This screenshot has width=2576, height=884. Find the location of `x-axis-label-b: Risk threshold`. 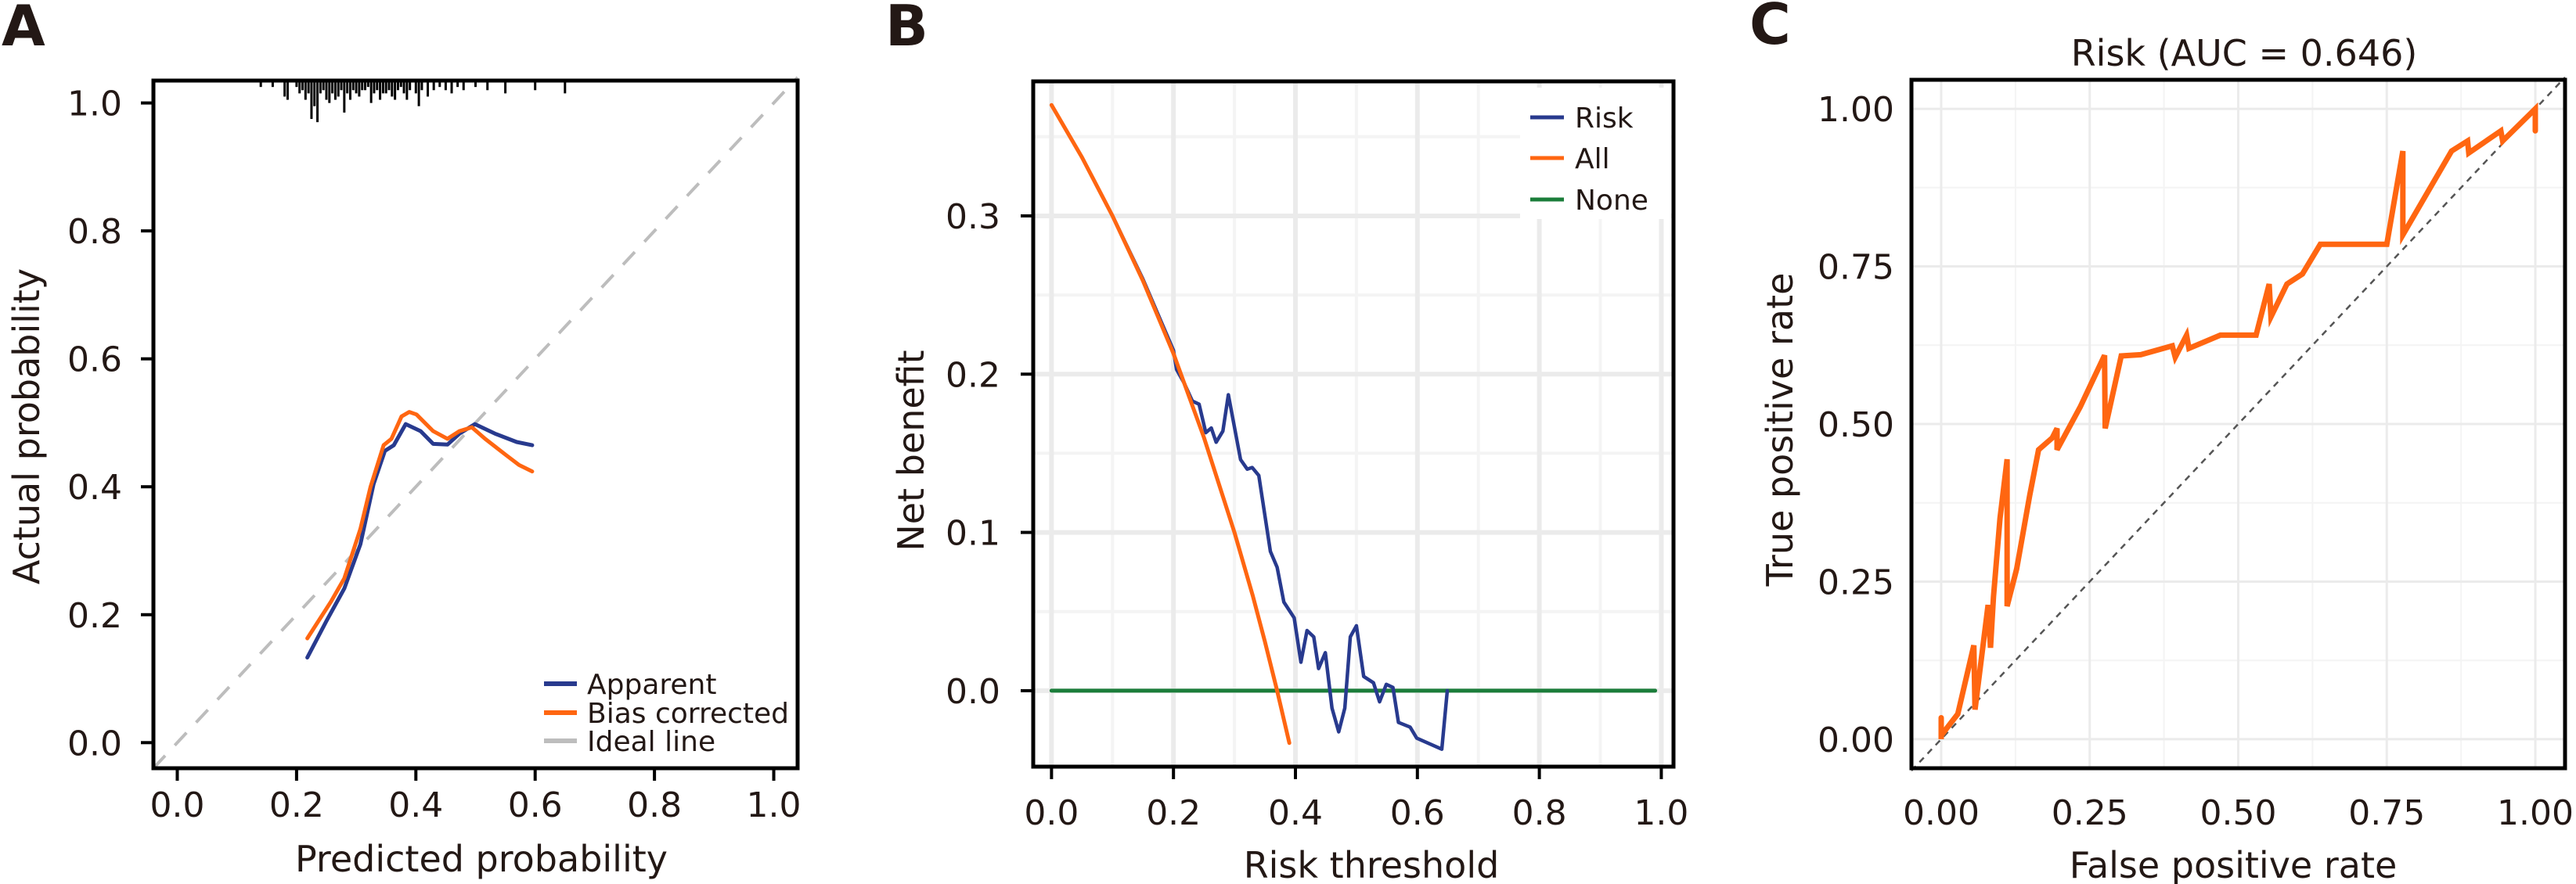

x-axis-label-b: Risk threshold is located at coordinates (1372, 864).